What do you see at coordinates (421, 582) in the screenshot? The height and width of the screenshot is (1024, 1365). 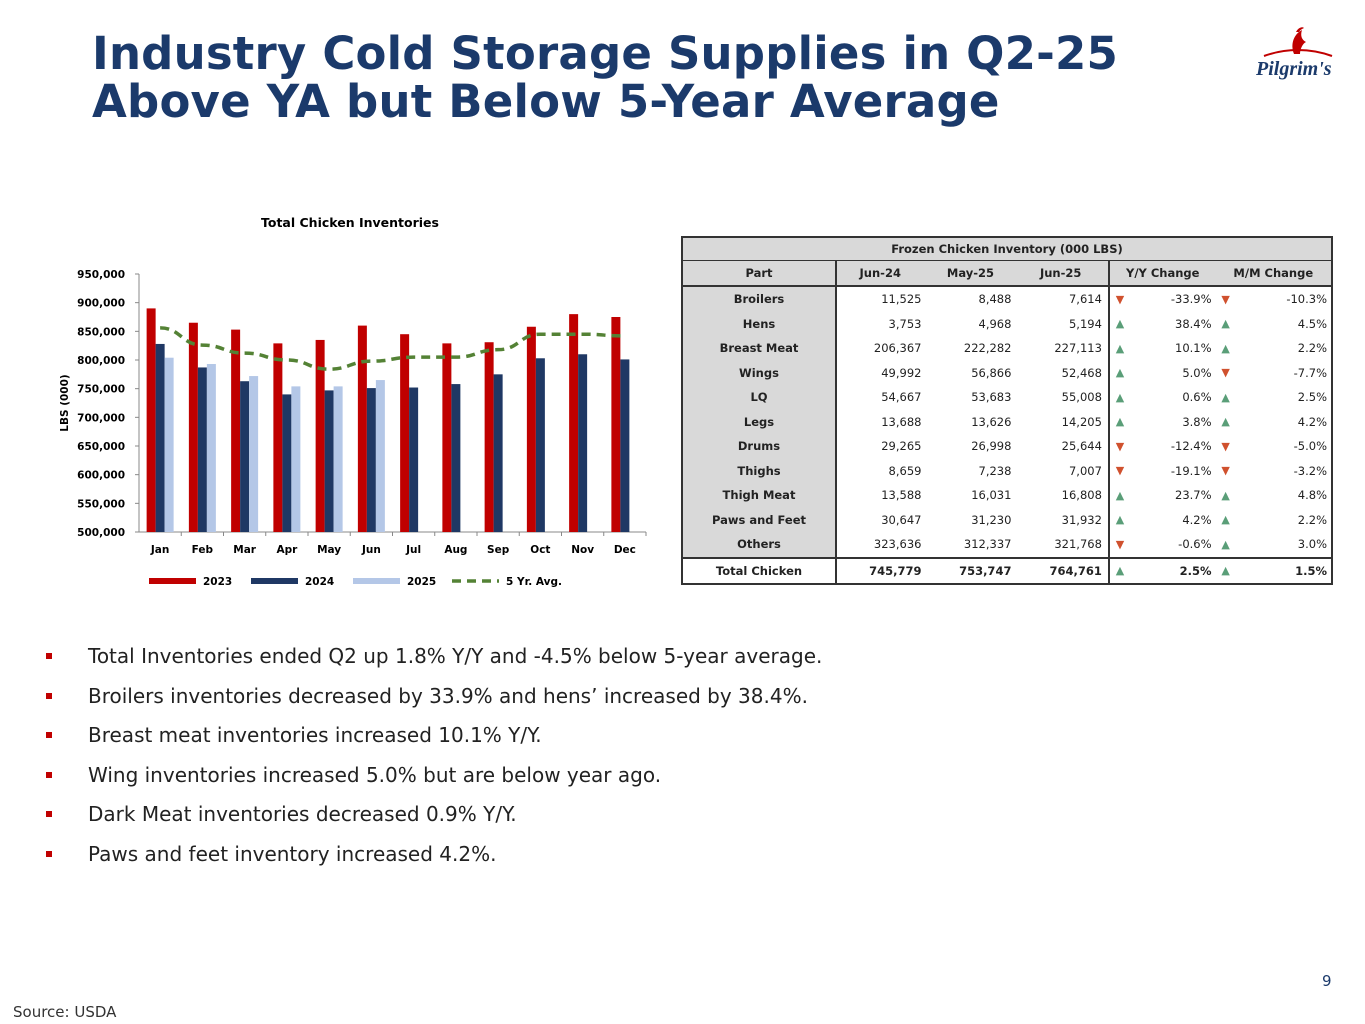 I see `legend-label: 2025` at bounding box center [421, 582].